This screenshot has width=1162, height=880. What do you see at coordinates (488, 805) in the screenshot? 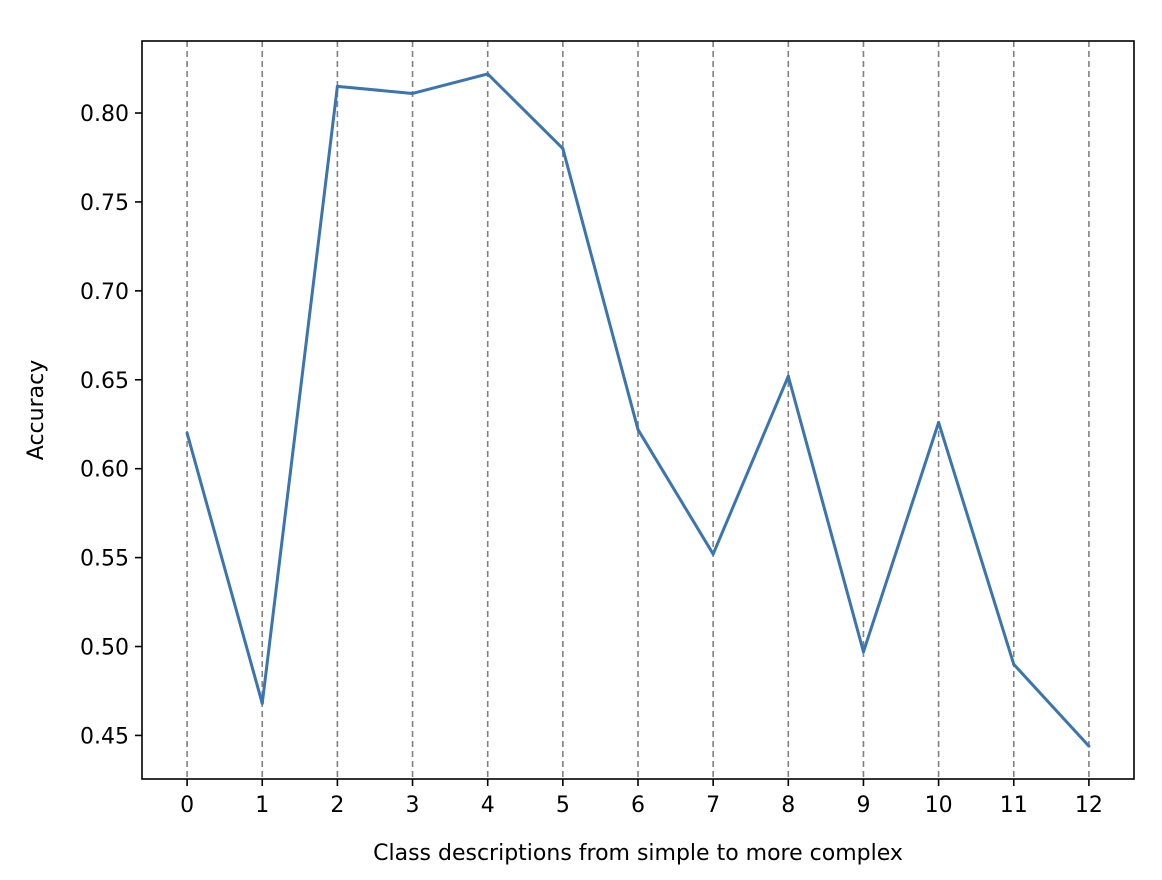
I see `x-tick-label: 4` at bounding box center [488, 805].